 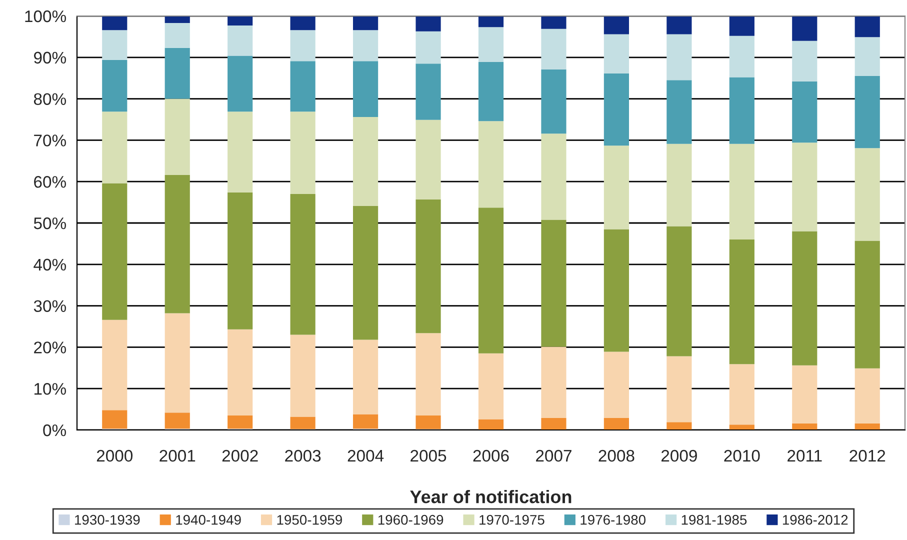 I want to click on y-tick-label: 40%, so click(x=50, y=264).